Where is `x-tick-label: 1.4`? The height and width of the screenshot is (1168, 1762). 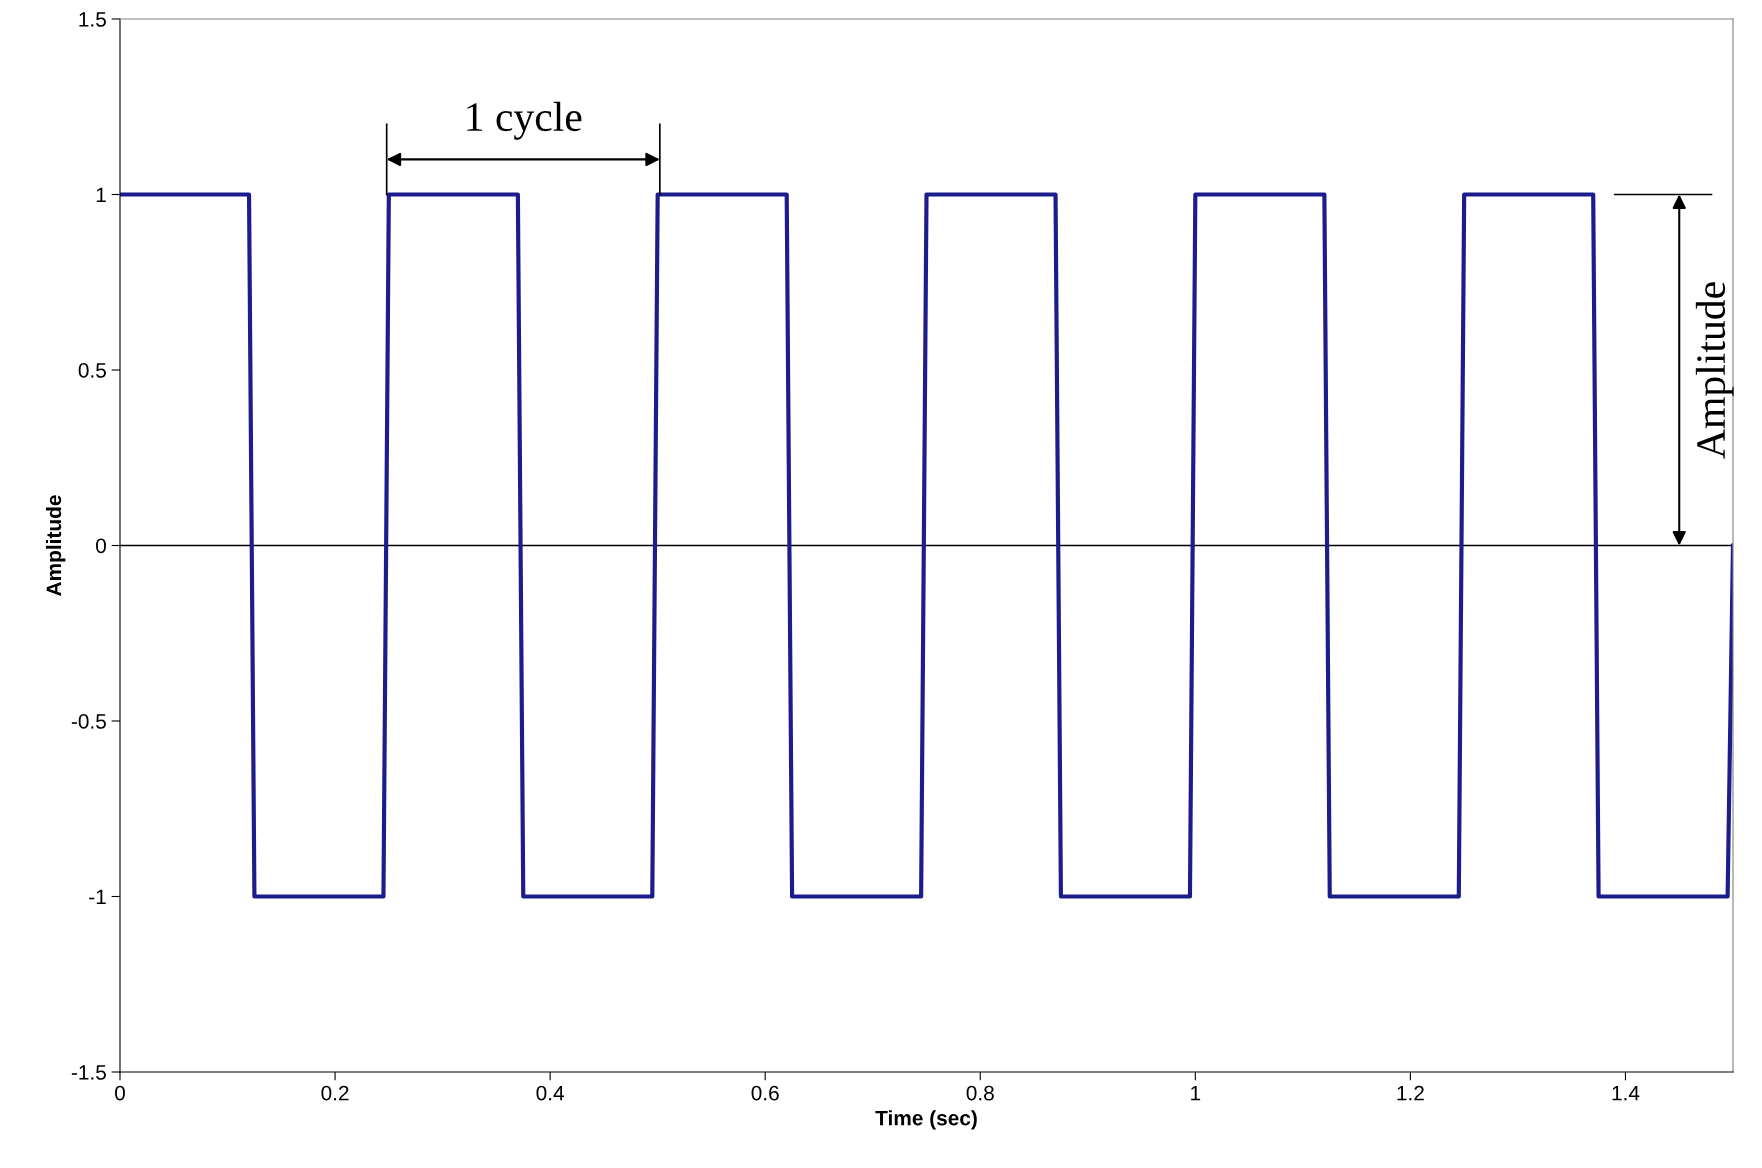 x-tick-label: 1.4 is located at coordinates (1626, 1093).